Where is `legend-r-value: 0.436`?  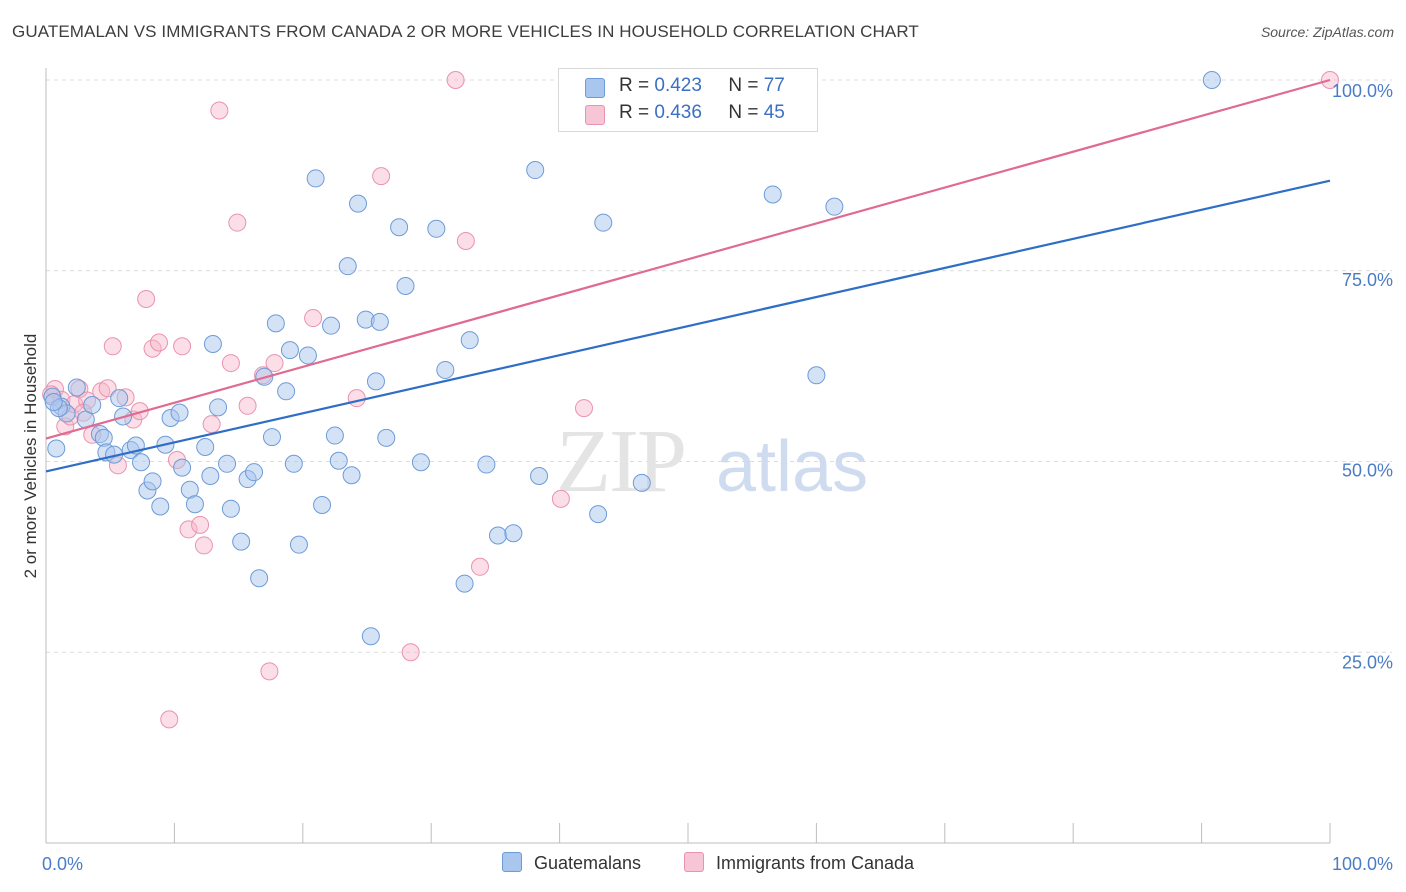
legend-r-value: 0.436 is located at coordinates (678, 112).